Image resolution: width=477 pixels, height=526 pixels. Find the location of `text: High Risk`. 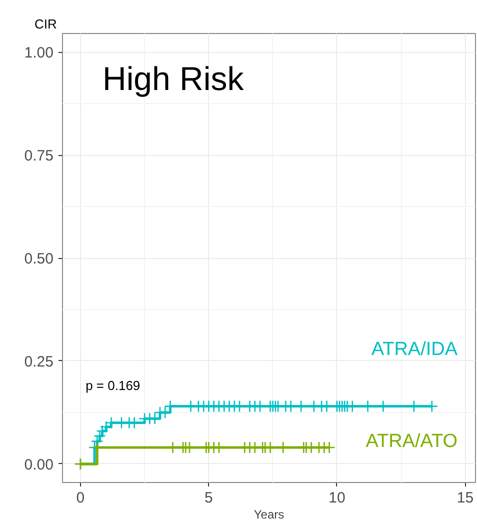

text: High Risk is located at coordinates (173, 78).